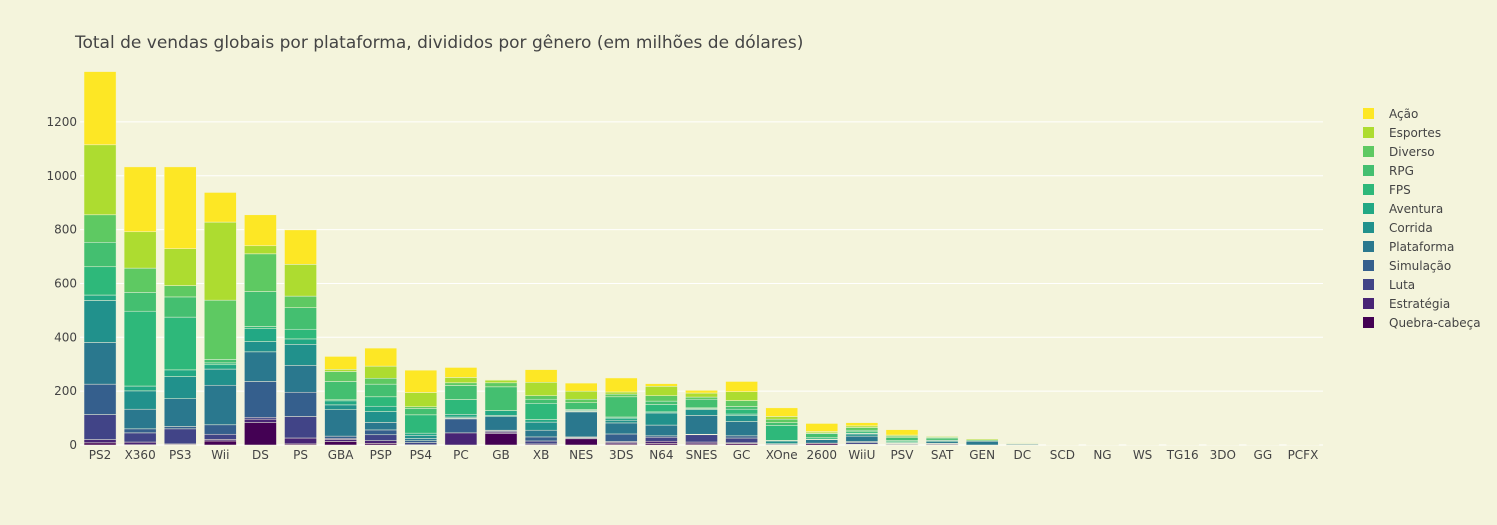  I want to click on legend-item: FPS, so click(1387, 190).